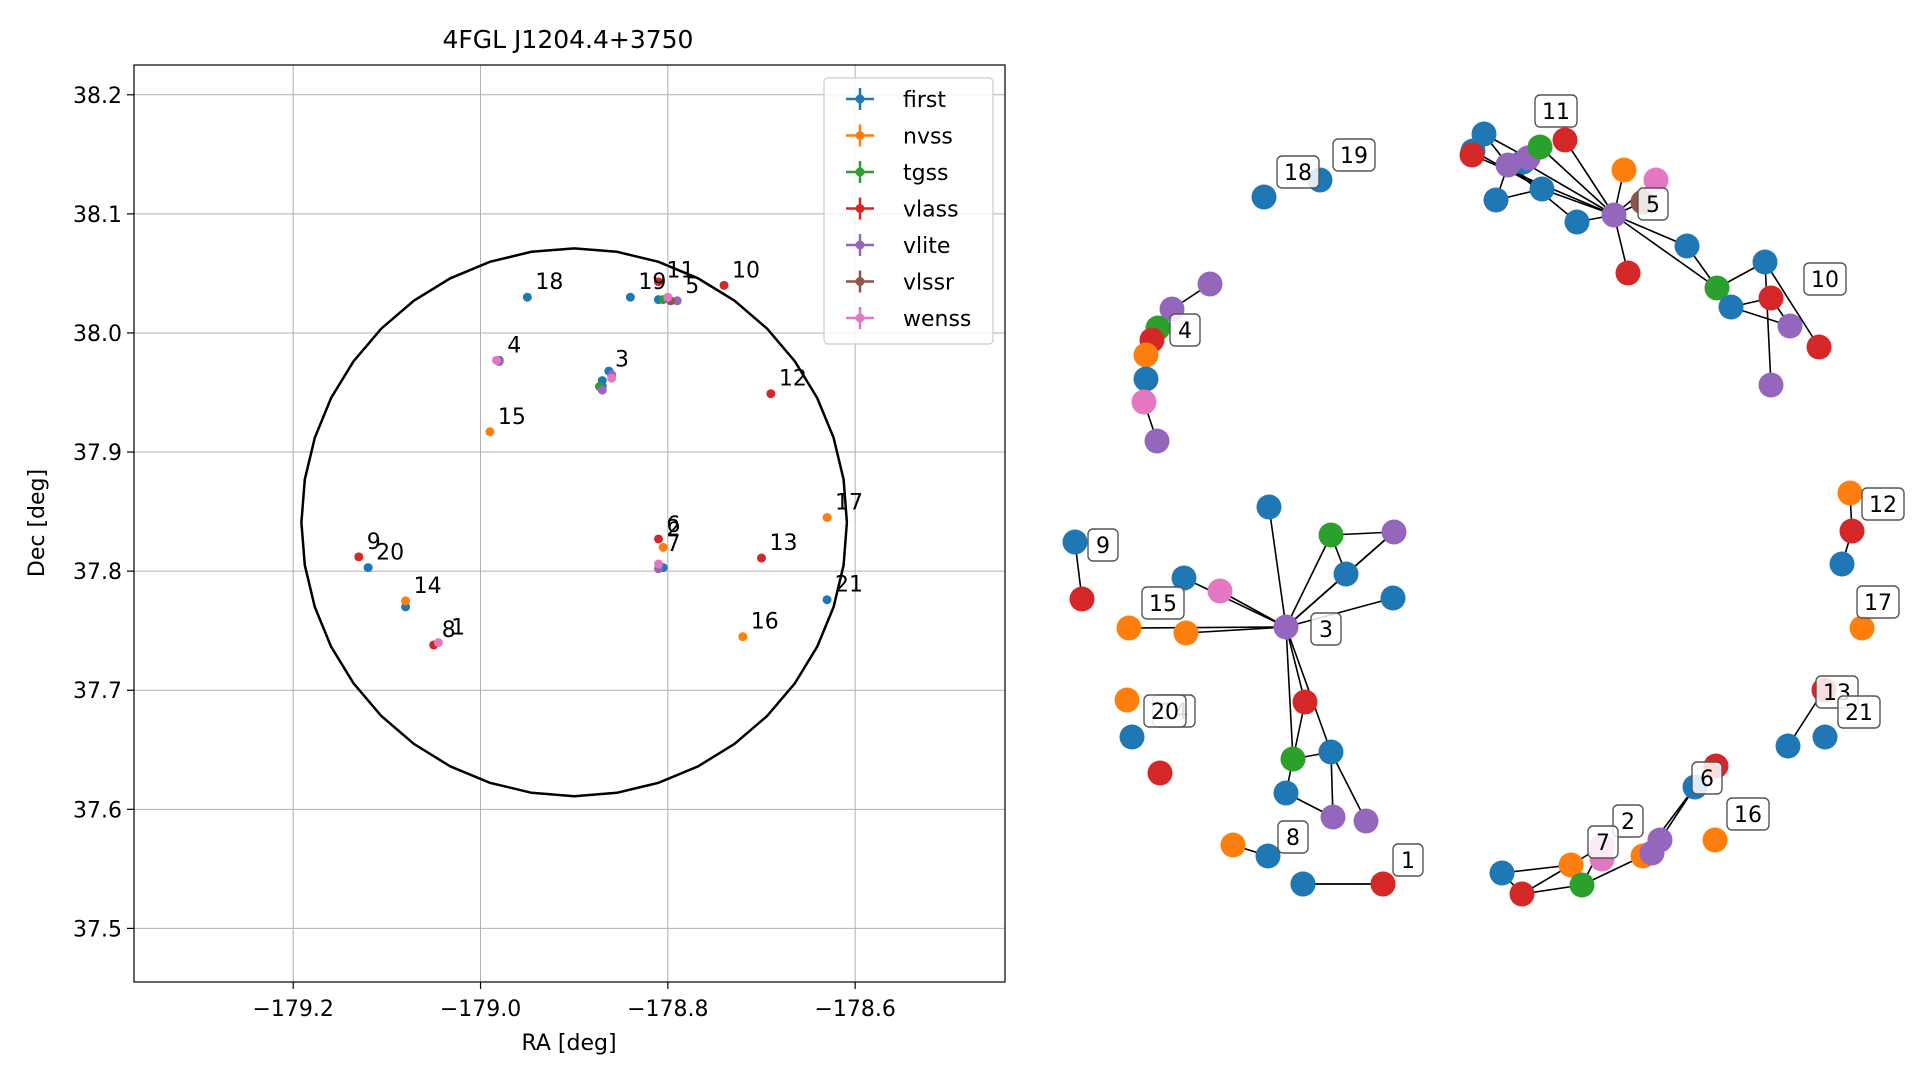 The image size is (1919, 1080). I want to click on node-label: 11, so click(1556, 111).